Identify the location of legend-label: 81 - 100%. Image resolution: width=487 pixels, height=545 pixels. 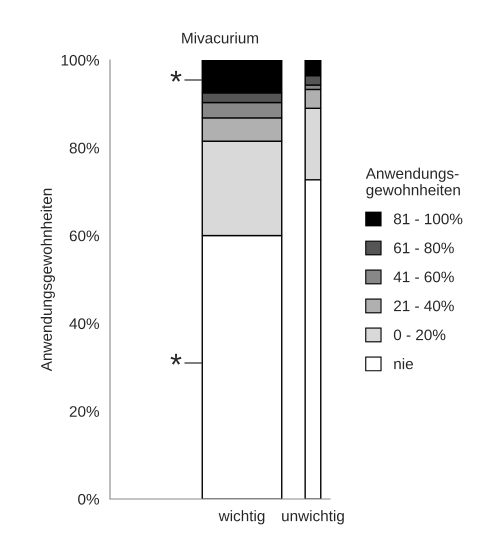
(428, 219).